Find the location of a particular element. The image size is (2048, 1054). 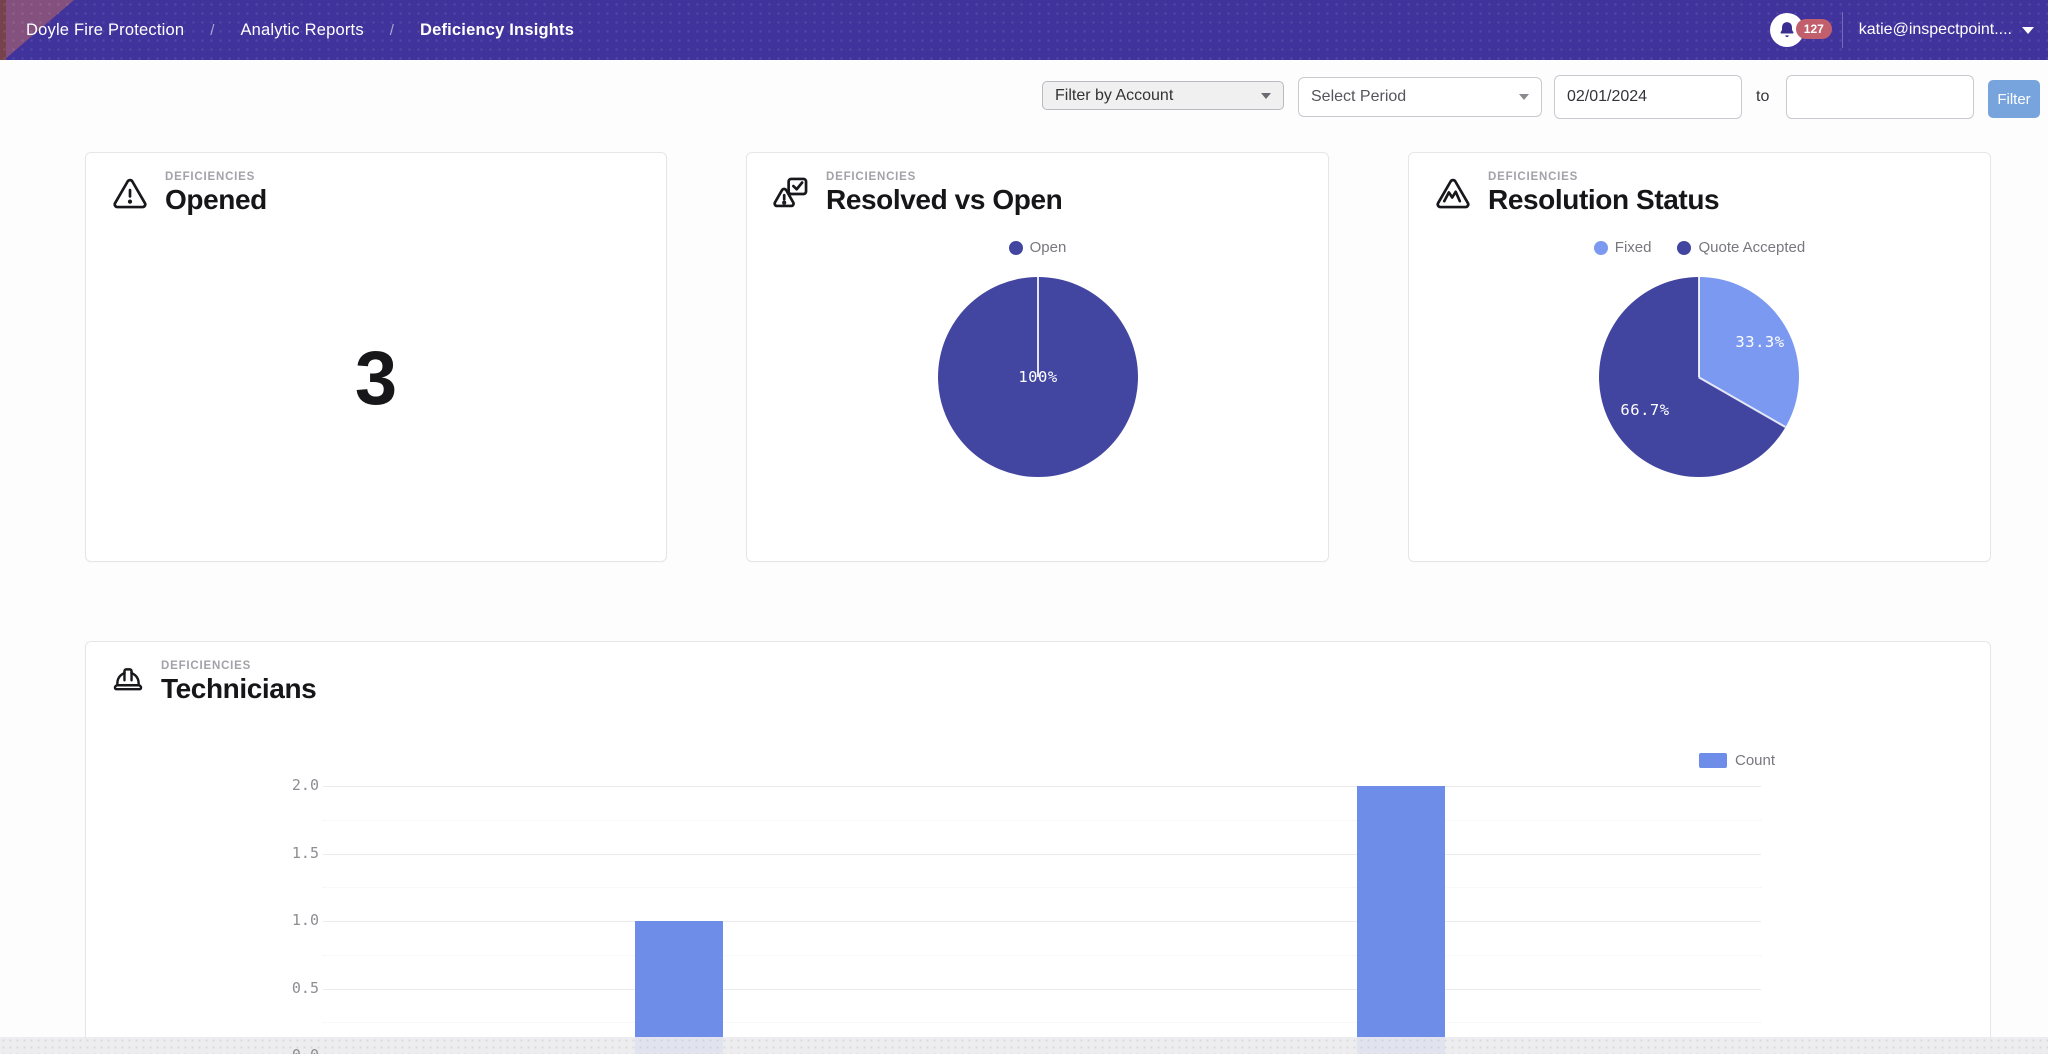

filter-button: Filter is located at coordinates (2014, 99).